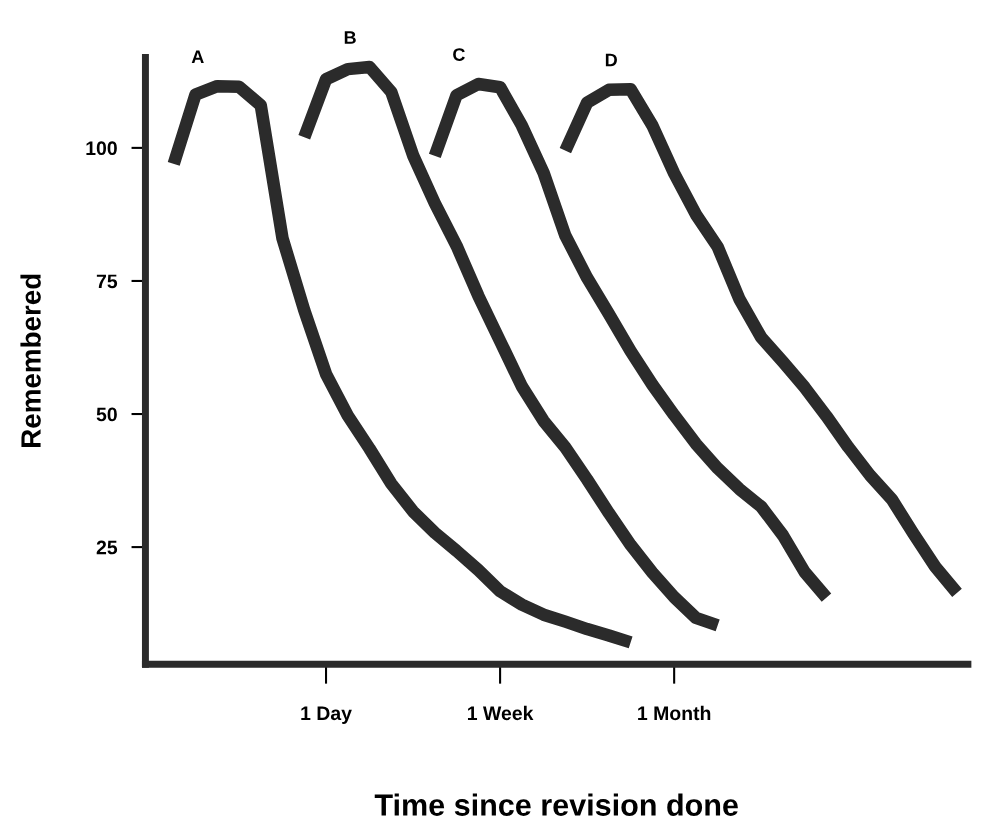 This screenshot has height=820, width=1003. What do you see at coordinates (106, 414) in the screenshot?
I see `y-tick-label: 50` at bounding box center [106, 414].